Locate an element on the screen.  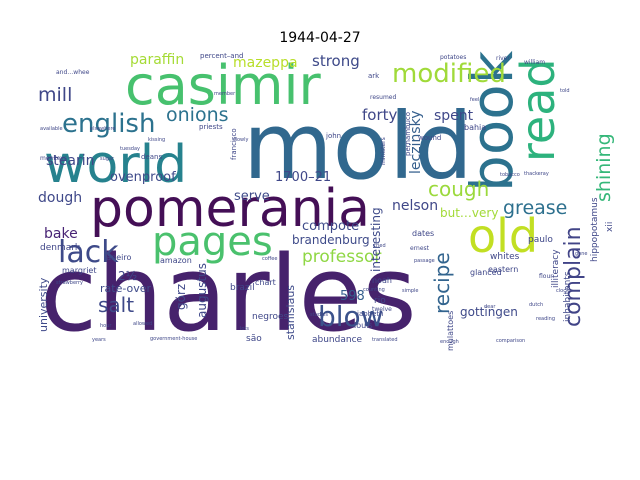
cloud-word: potatoes is located at coordinates (453, 57).